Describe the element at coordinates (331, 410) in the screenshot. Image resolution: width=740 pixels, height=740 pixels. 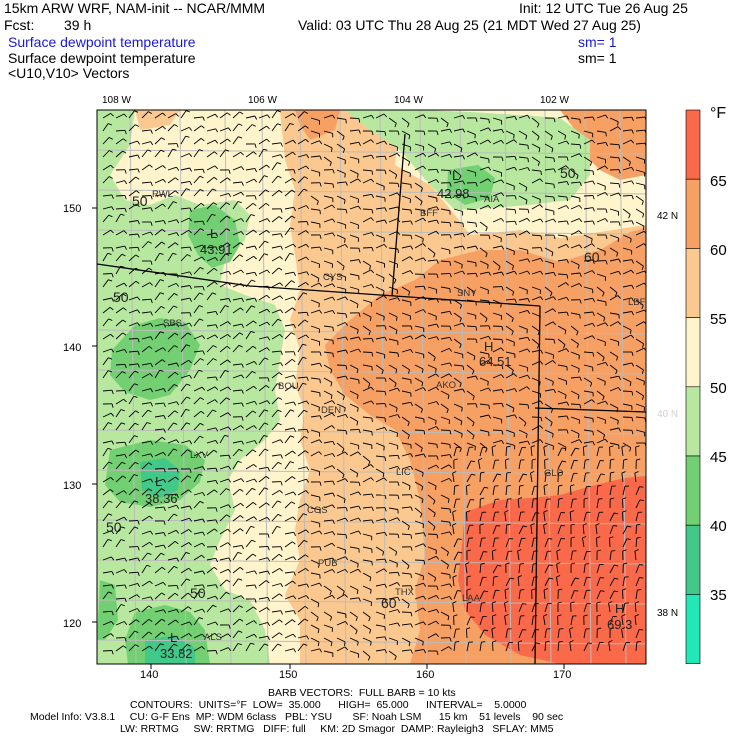
I see `station-label: DEN` at that location.